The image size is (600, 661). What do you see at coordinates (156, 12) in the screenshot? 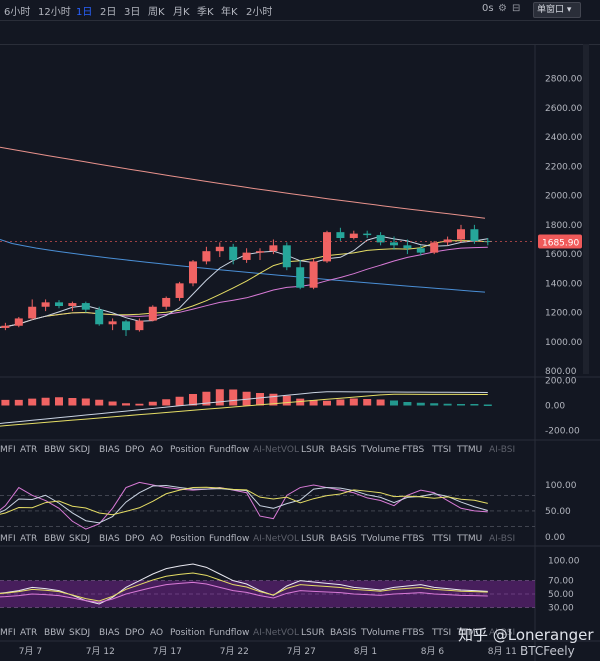
I see `timeframe-5: 周K` at bounding box center [156, 12].